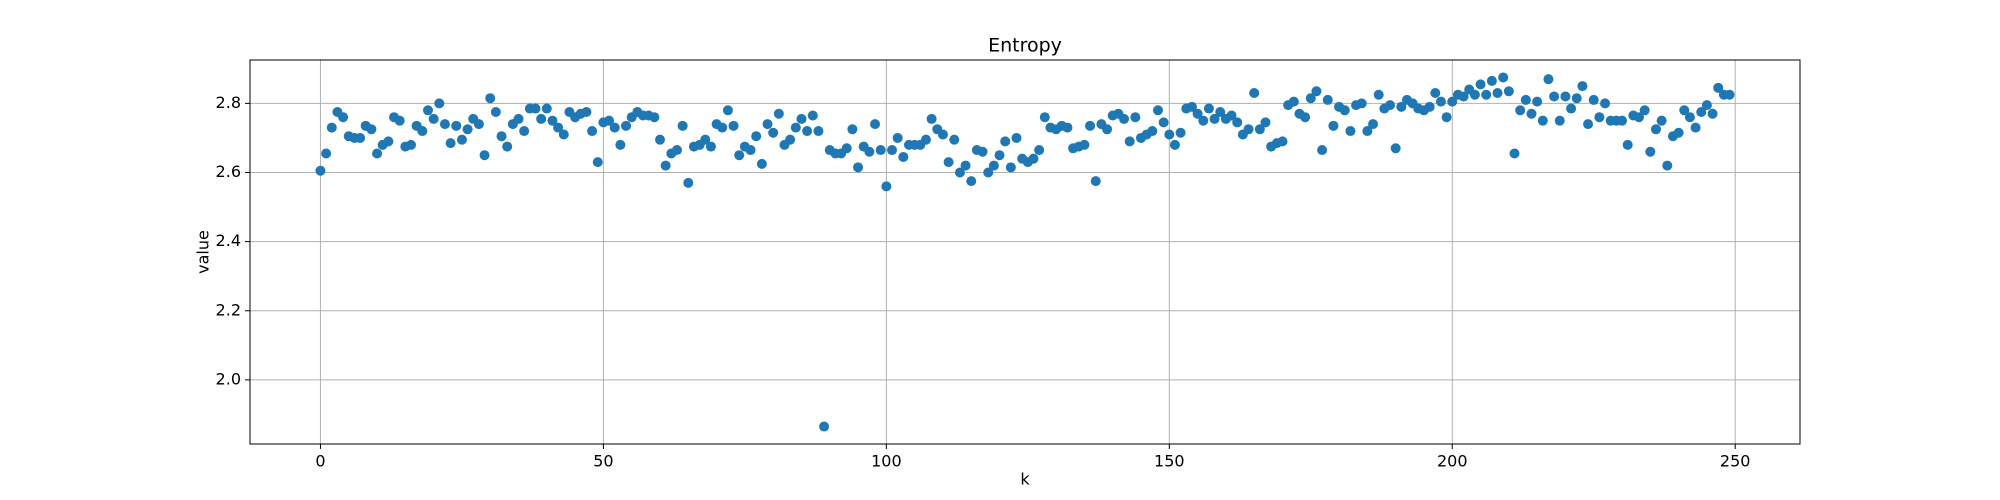 This screenshot has width=2000, height=500. I want to click on x-tick-label: 150, so click(1169, 461).